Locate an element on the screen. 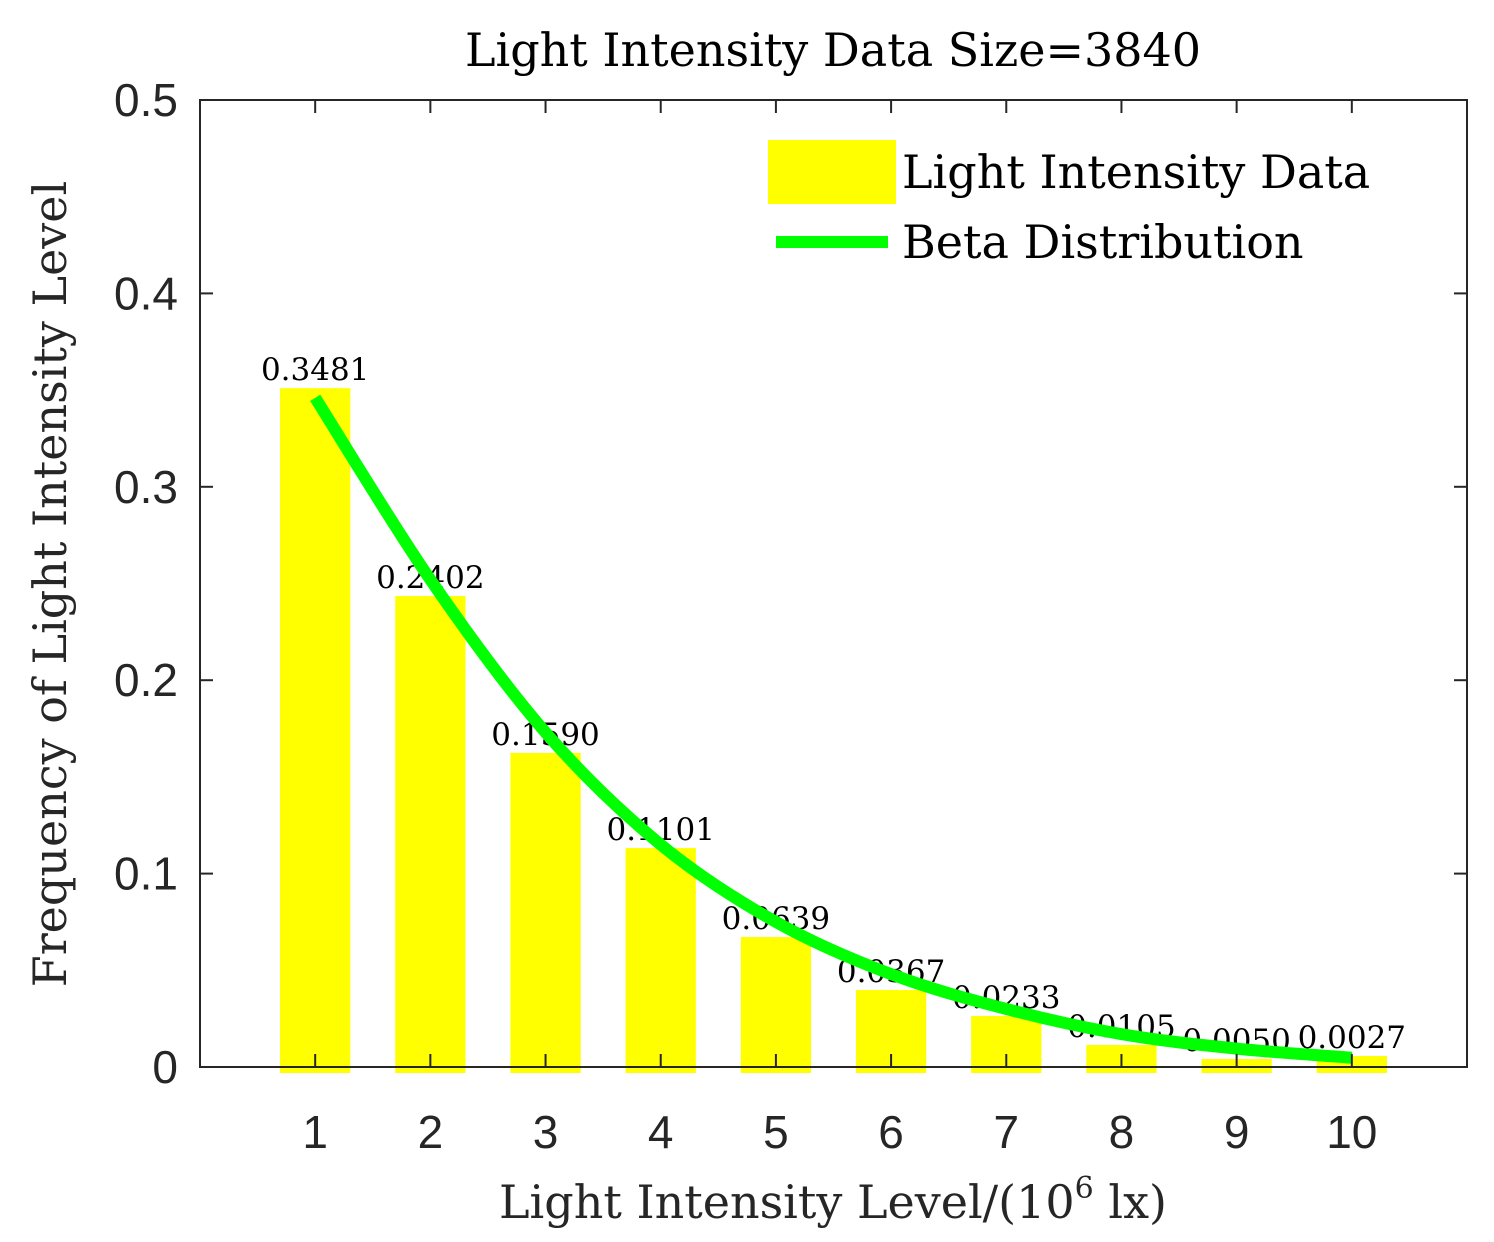  x-tick-label: 3 is located at coordinates (546, 1132).